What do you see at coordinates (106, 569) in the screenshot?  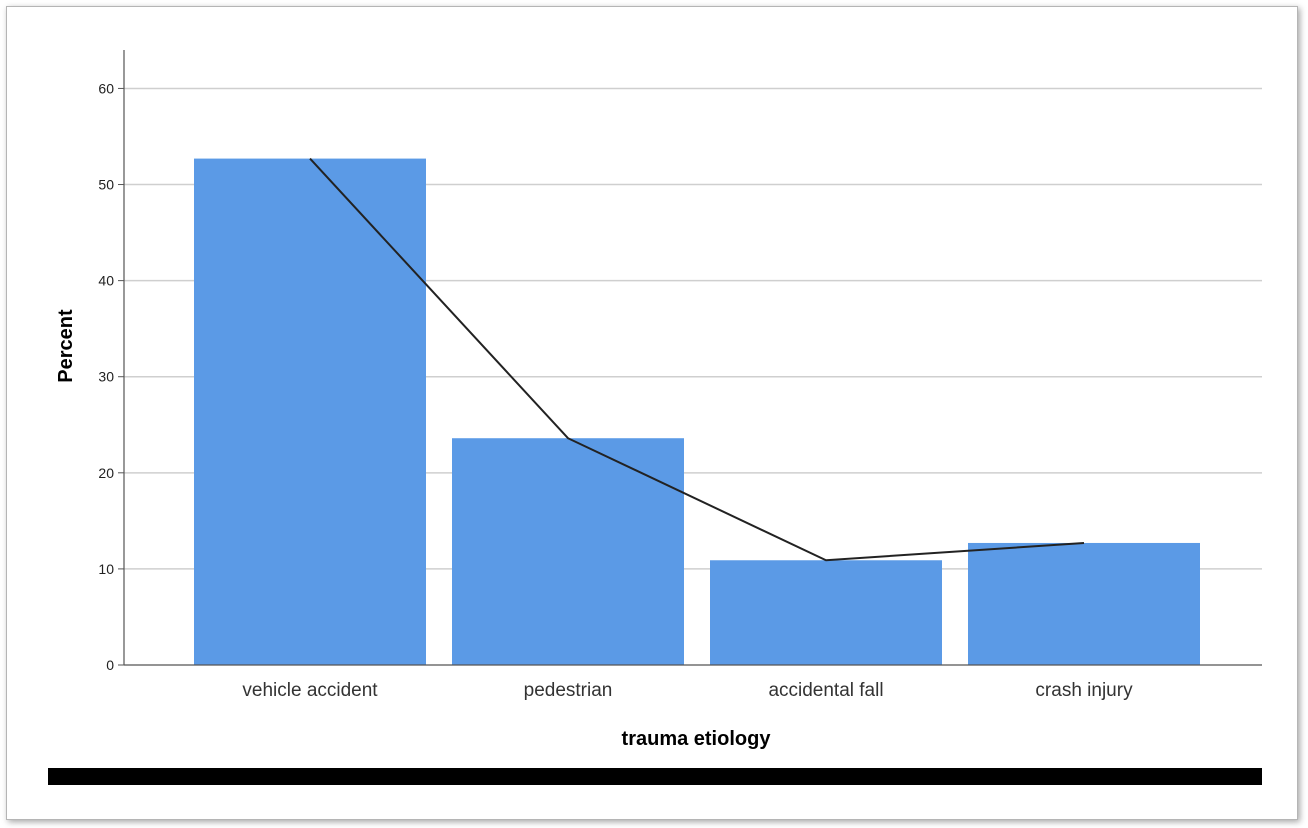 I see `y-tick-label: 10` at bounding box center [106, 569].